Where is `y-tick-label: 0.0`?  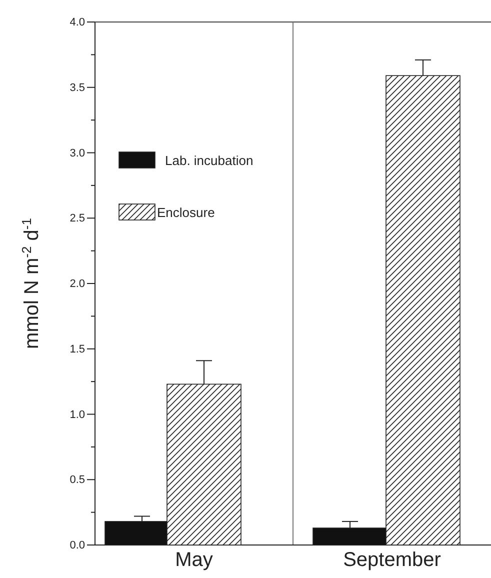 y-tick-label: 0.0 is located at coordinates (77, 546).